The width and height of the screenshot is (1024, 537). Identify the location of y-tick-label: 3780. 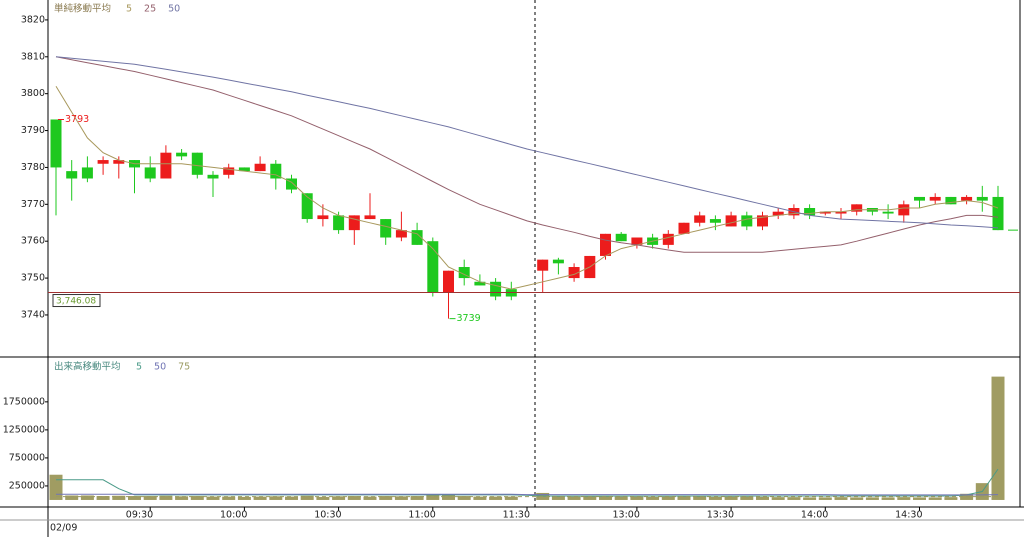
(33, 167).